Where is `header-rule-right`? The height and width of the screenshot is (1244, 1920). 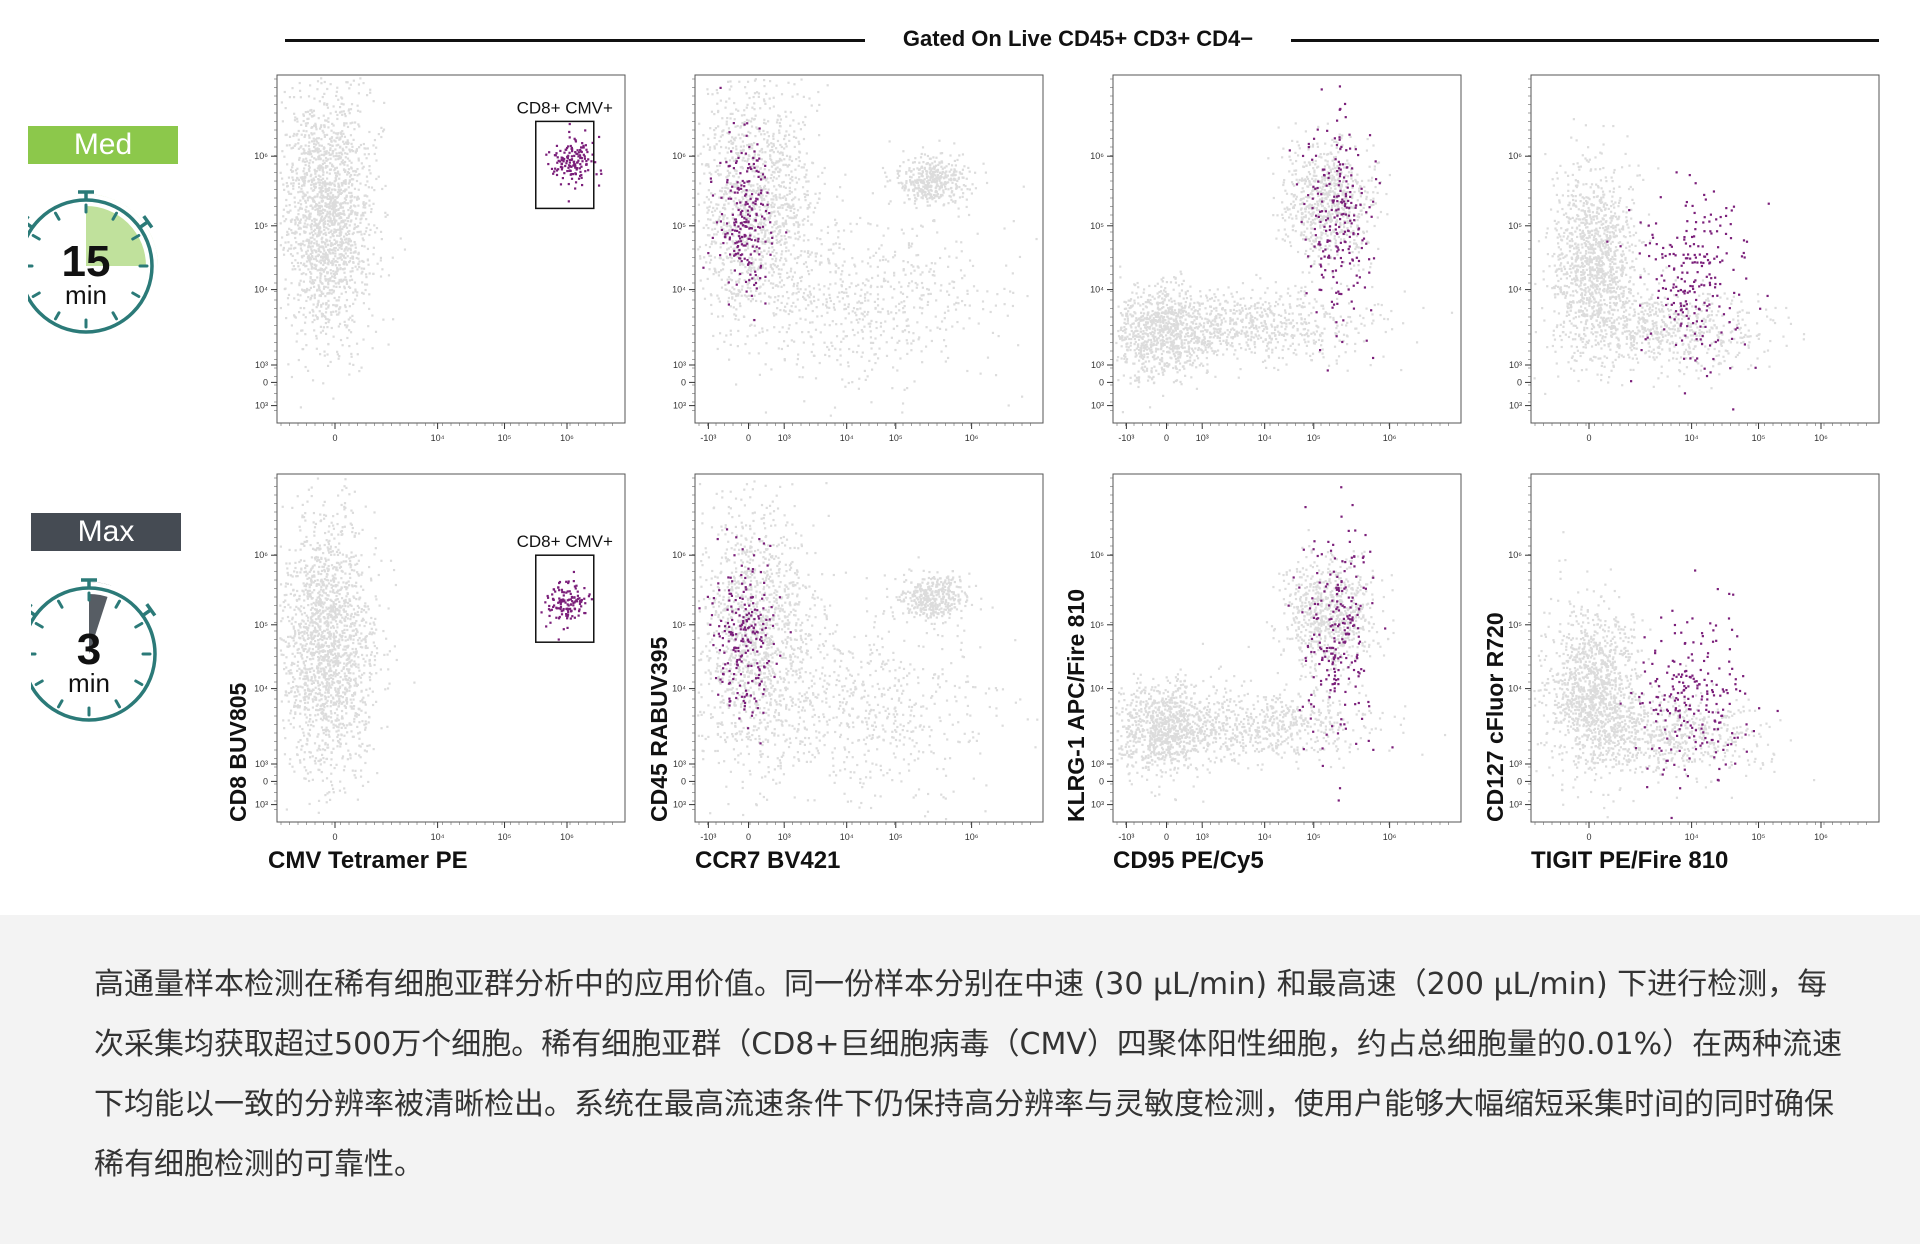 header-rule-right is located at coordinates (1585, 40).